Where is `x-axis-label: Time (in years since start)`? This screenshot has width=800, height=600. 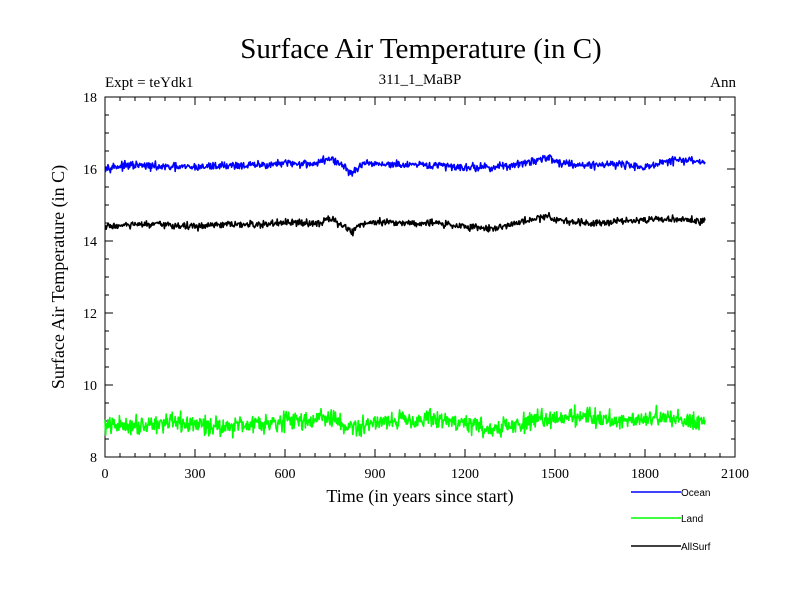 x-axis-label: Time (in years since start) is located at coordinates (419, 496).